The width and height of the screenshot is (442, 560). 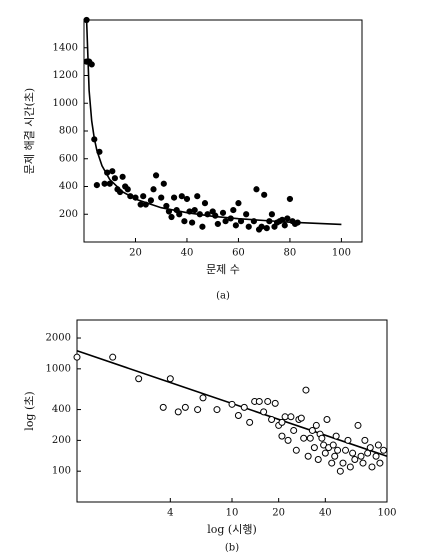 I want to click on x-tick-label: 10, so click(x=232, y=513).